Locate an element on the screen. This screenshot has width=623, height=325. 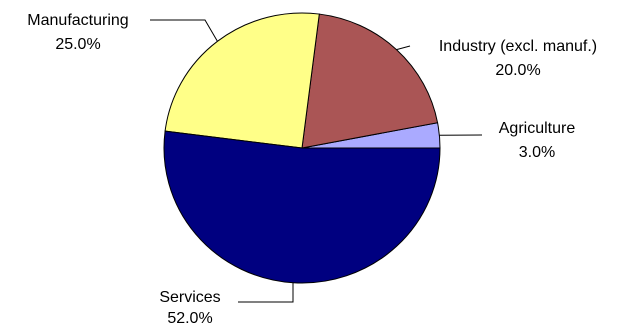
leader-line-industry is located at coordinates (403, 48).